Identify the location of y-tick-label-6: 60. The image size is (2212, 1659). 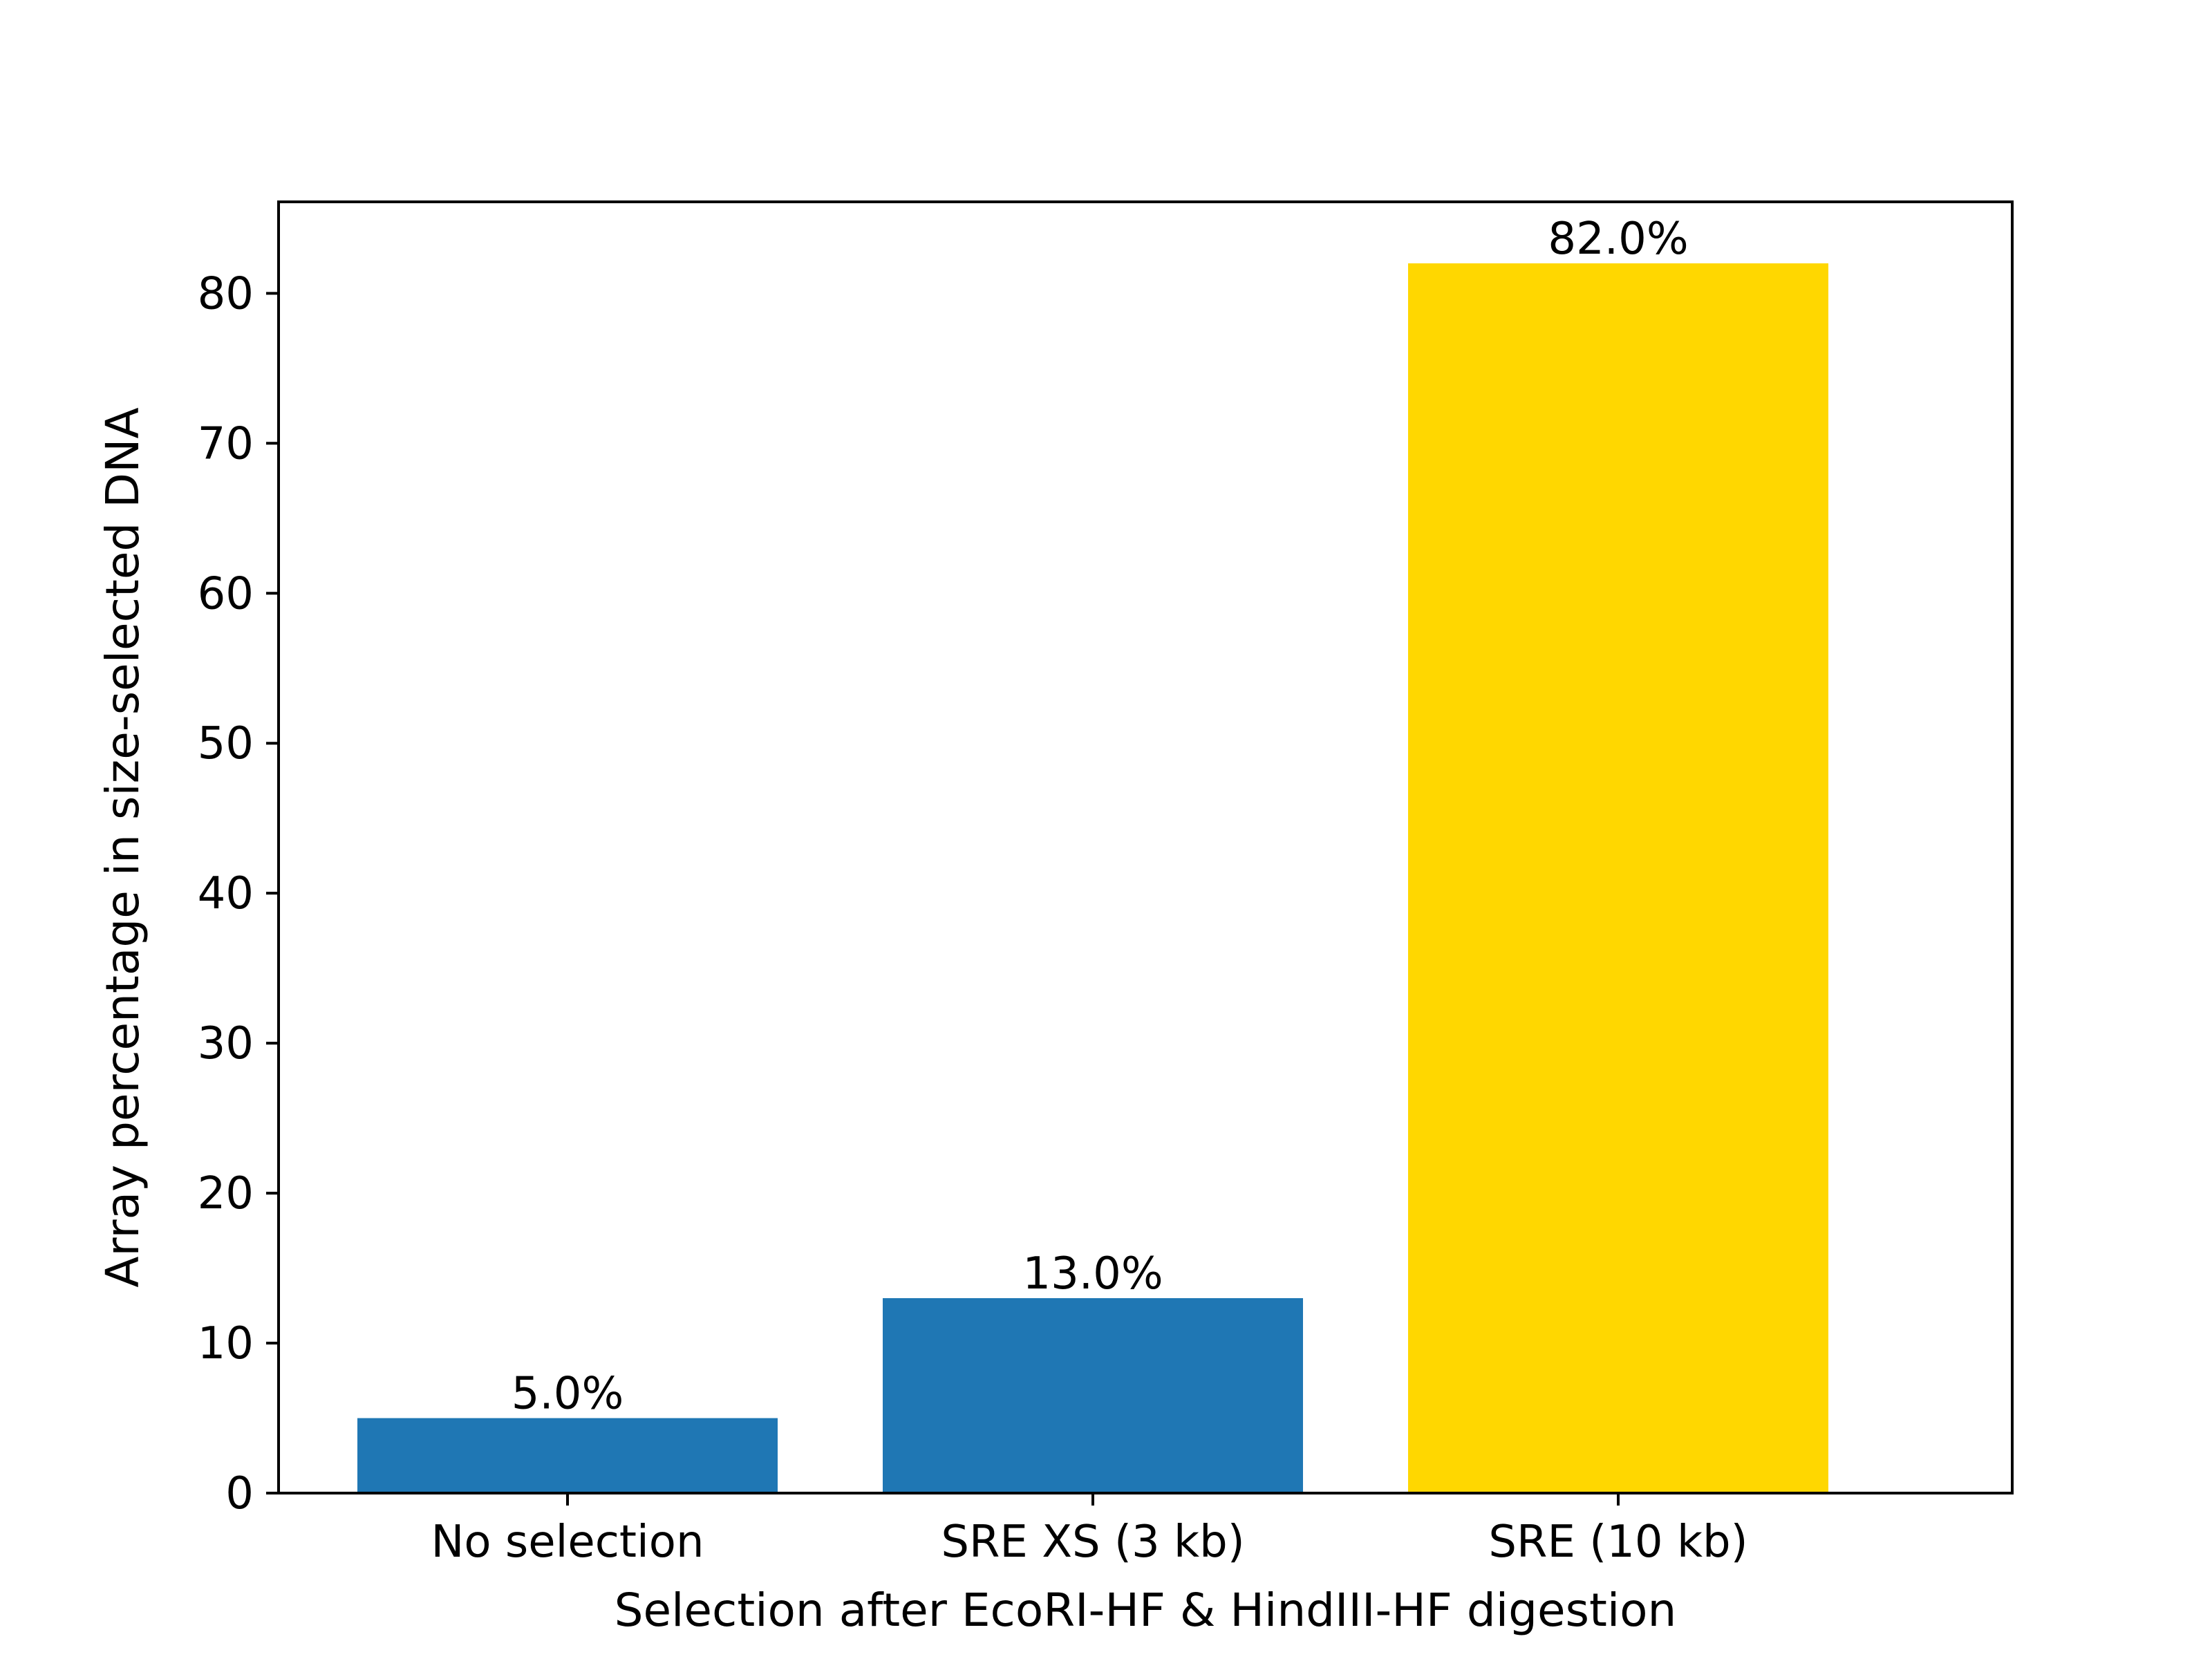
(226, 593).